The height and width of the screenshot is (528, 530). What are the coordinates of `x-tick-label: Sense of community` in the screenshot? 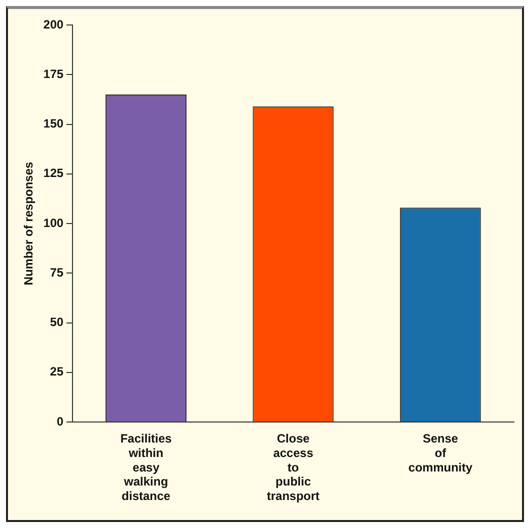 It's located at (440, 453).